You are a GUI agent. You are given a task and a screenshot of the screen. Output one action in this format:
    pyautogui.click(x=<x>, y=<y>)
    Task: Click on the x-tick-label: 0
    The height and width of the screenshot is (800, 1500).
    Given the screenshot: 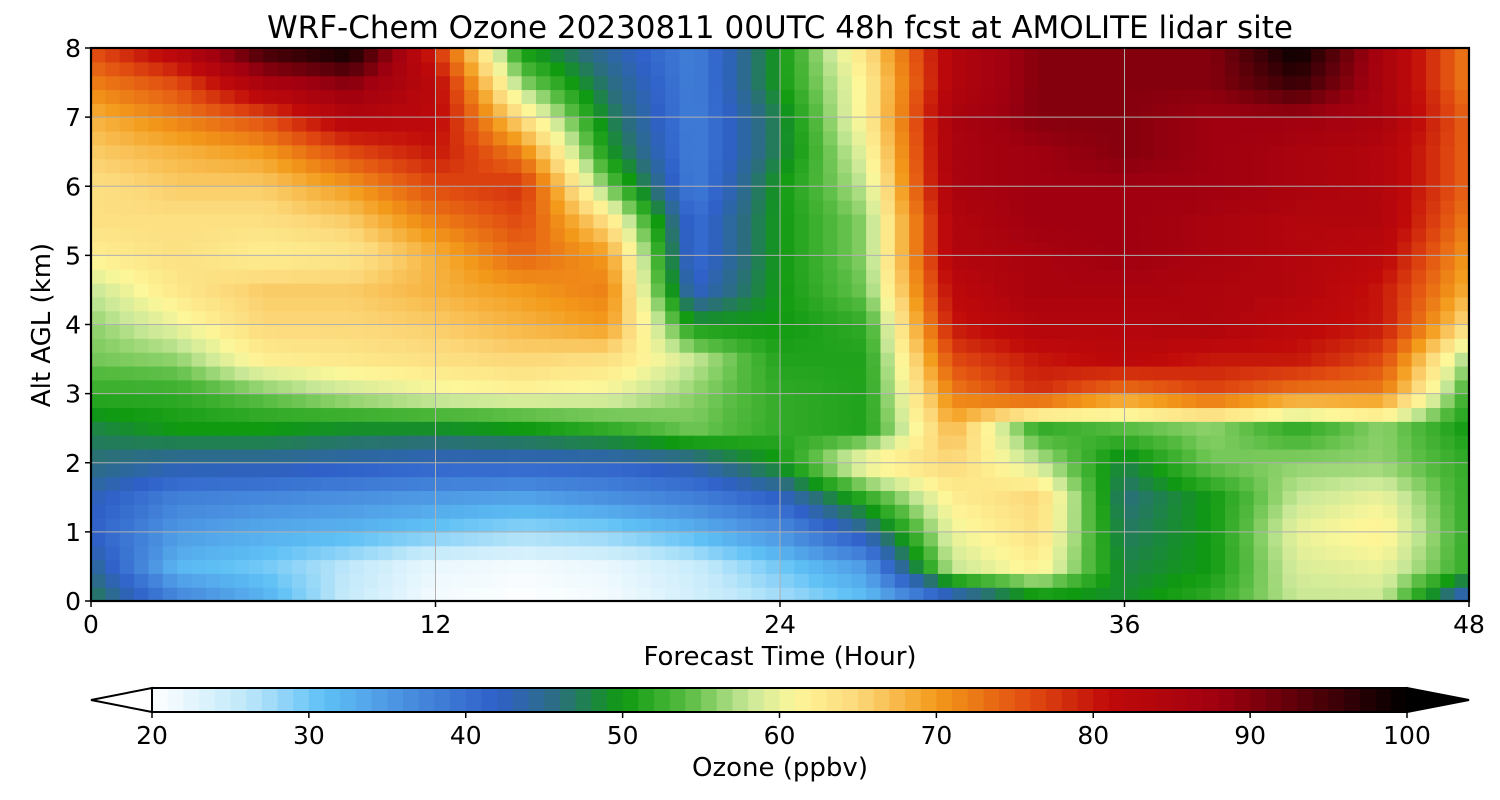 What is the action you would take?
    pyautogui.click(x=91, y=624)
    